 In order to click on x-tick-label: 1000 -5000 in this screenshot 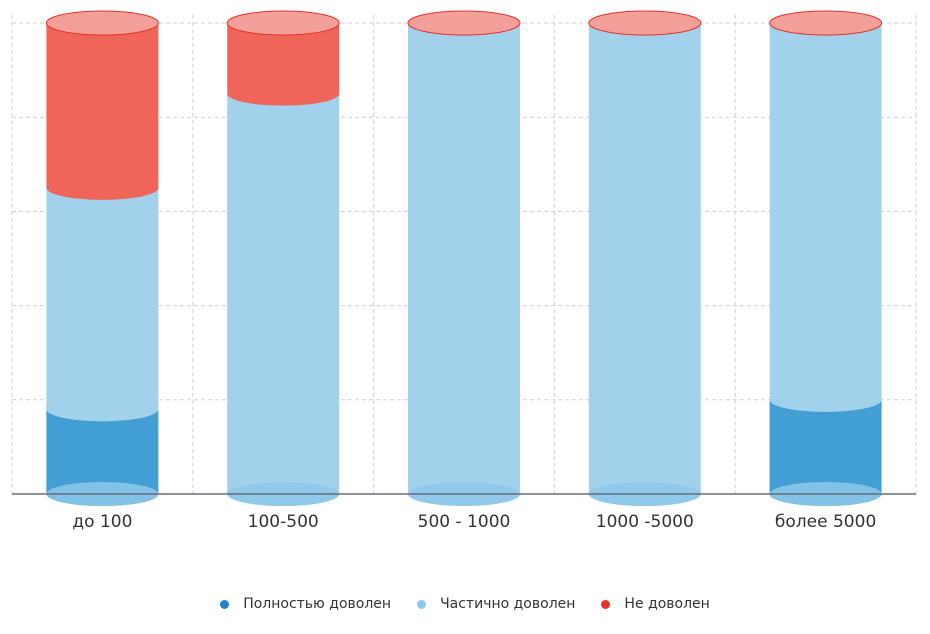, I will do `click(645, 522)`.